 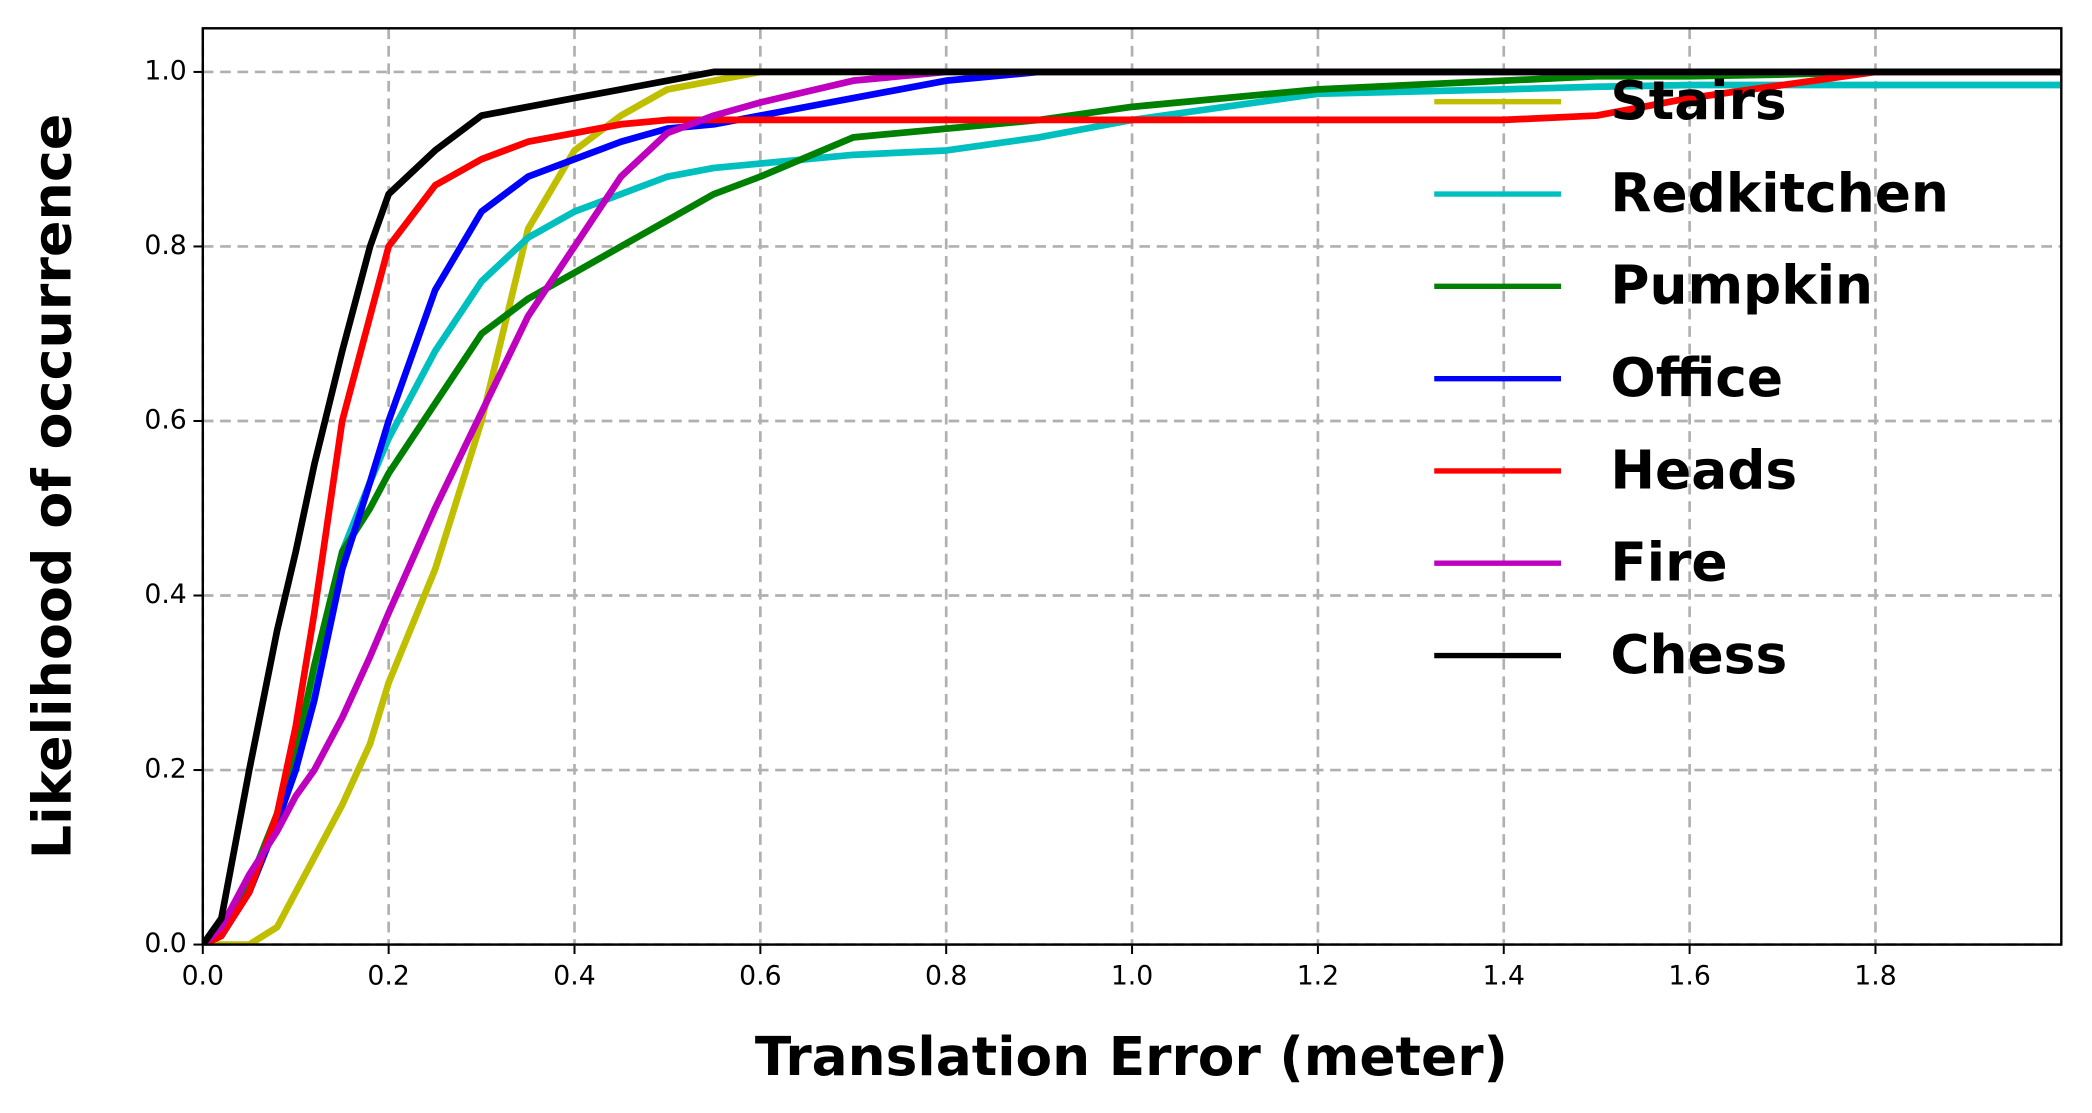 I want to click on y-tick-label: 1.0, so click(x=165, y=70).